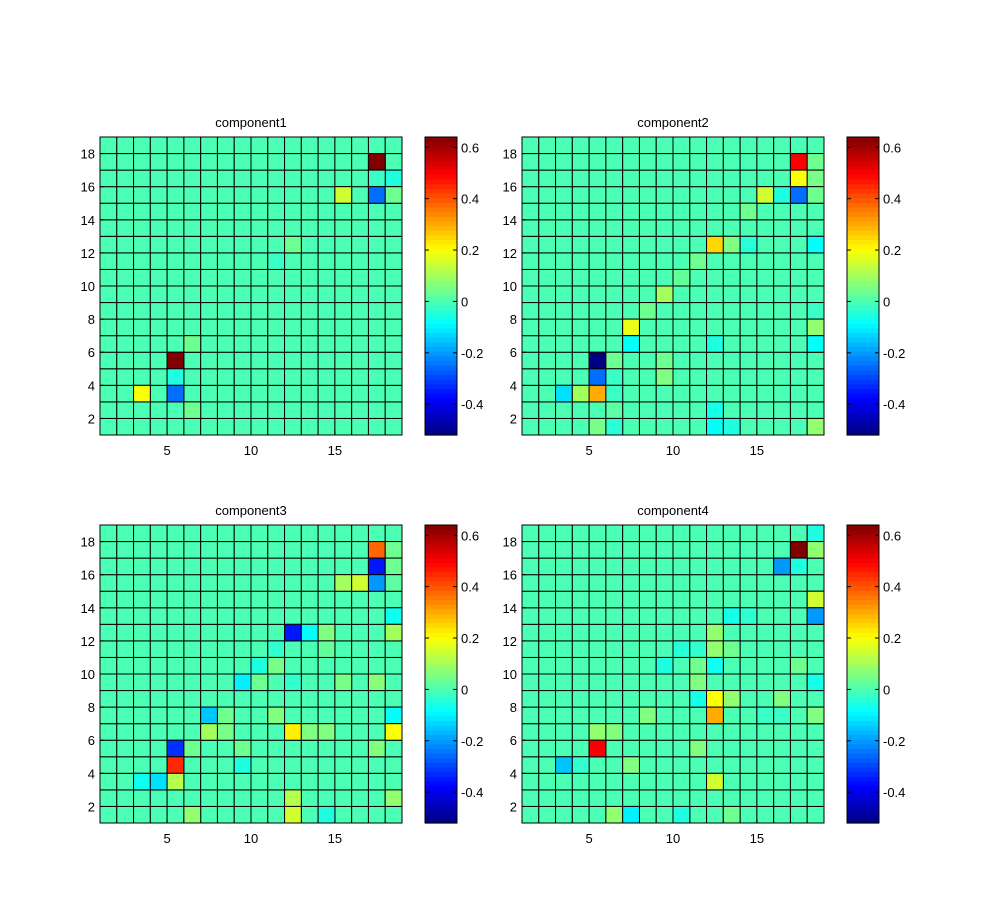  What do you see at coordinates (894, 792) in the screenshot?
I see `colorbar-tick-label: -0.4` at bounding box center [894, 792].